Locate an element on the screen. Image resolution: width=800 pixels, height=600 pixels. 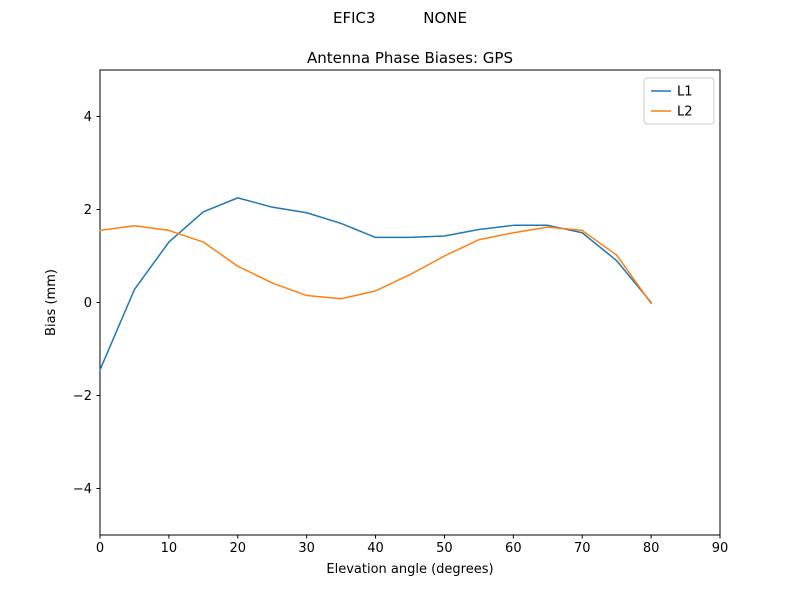
y-tick-label: −4 is located at coordinates (82, 489).